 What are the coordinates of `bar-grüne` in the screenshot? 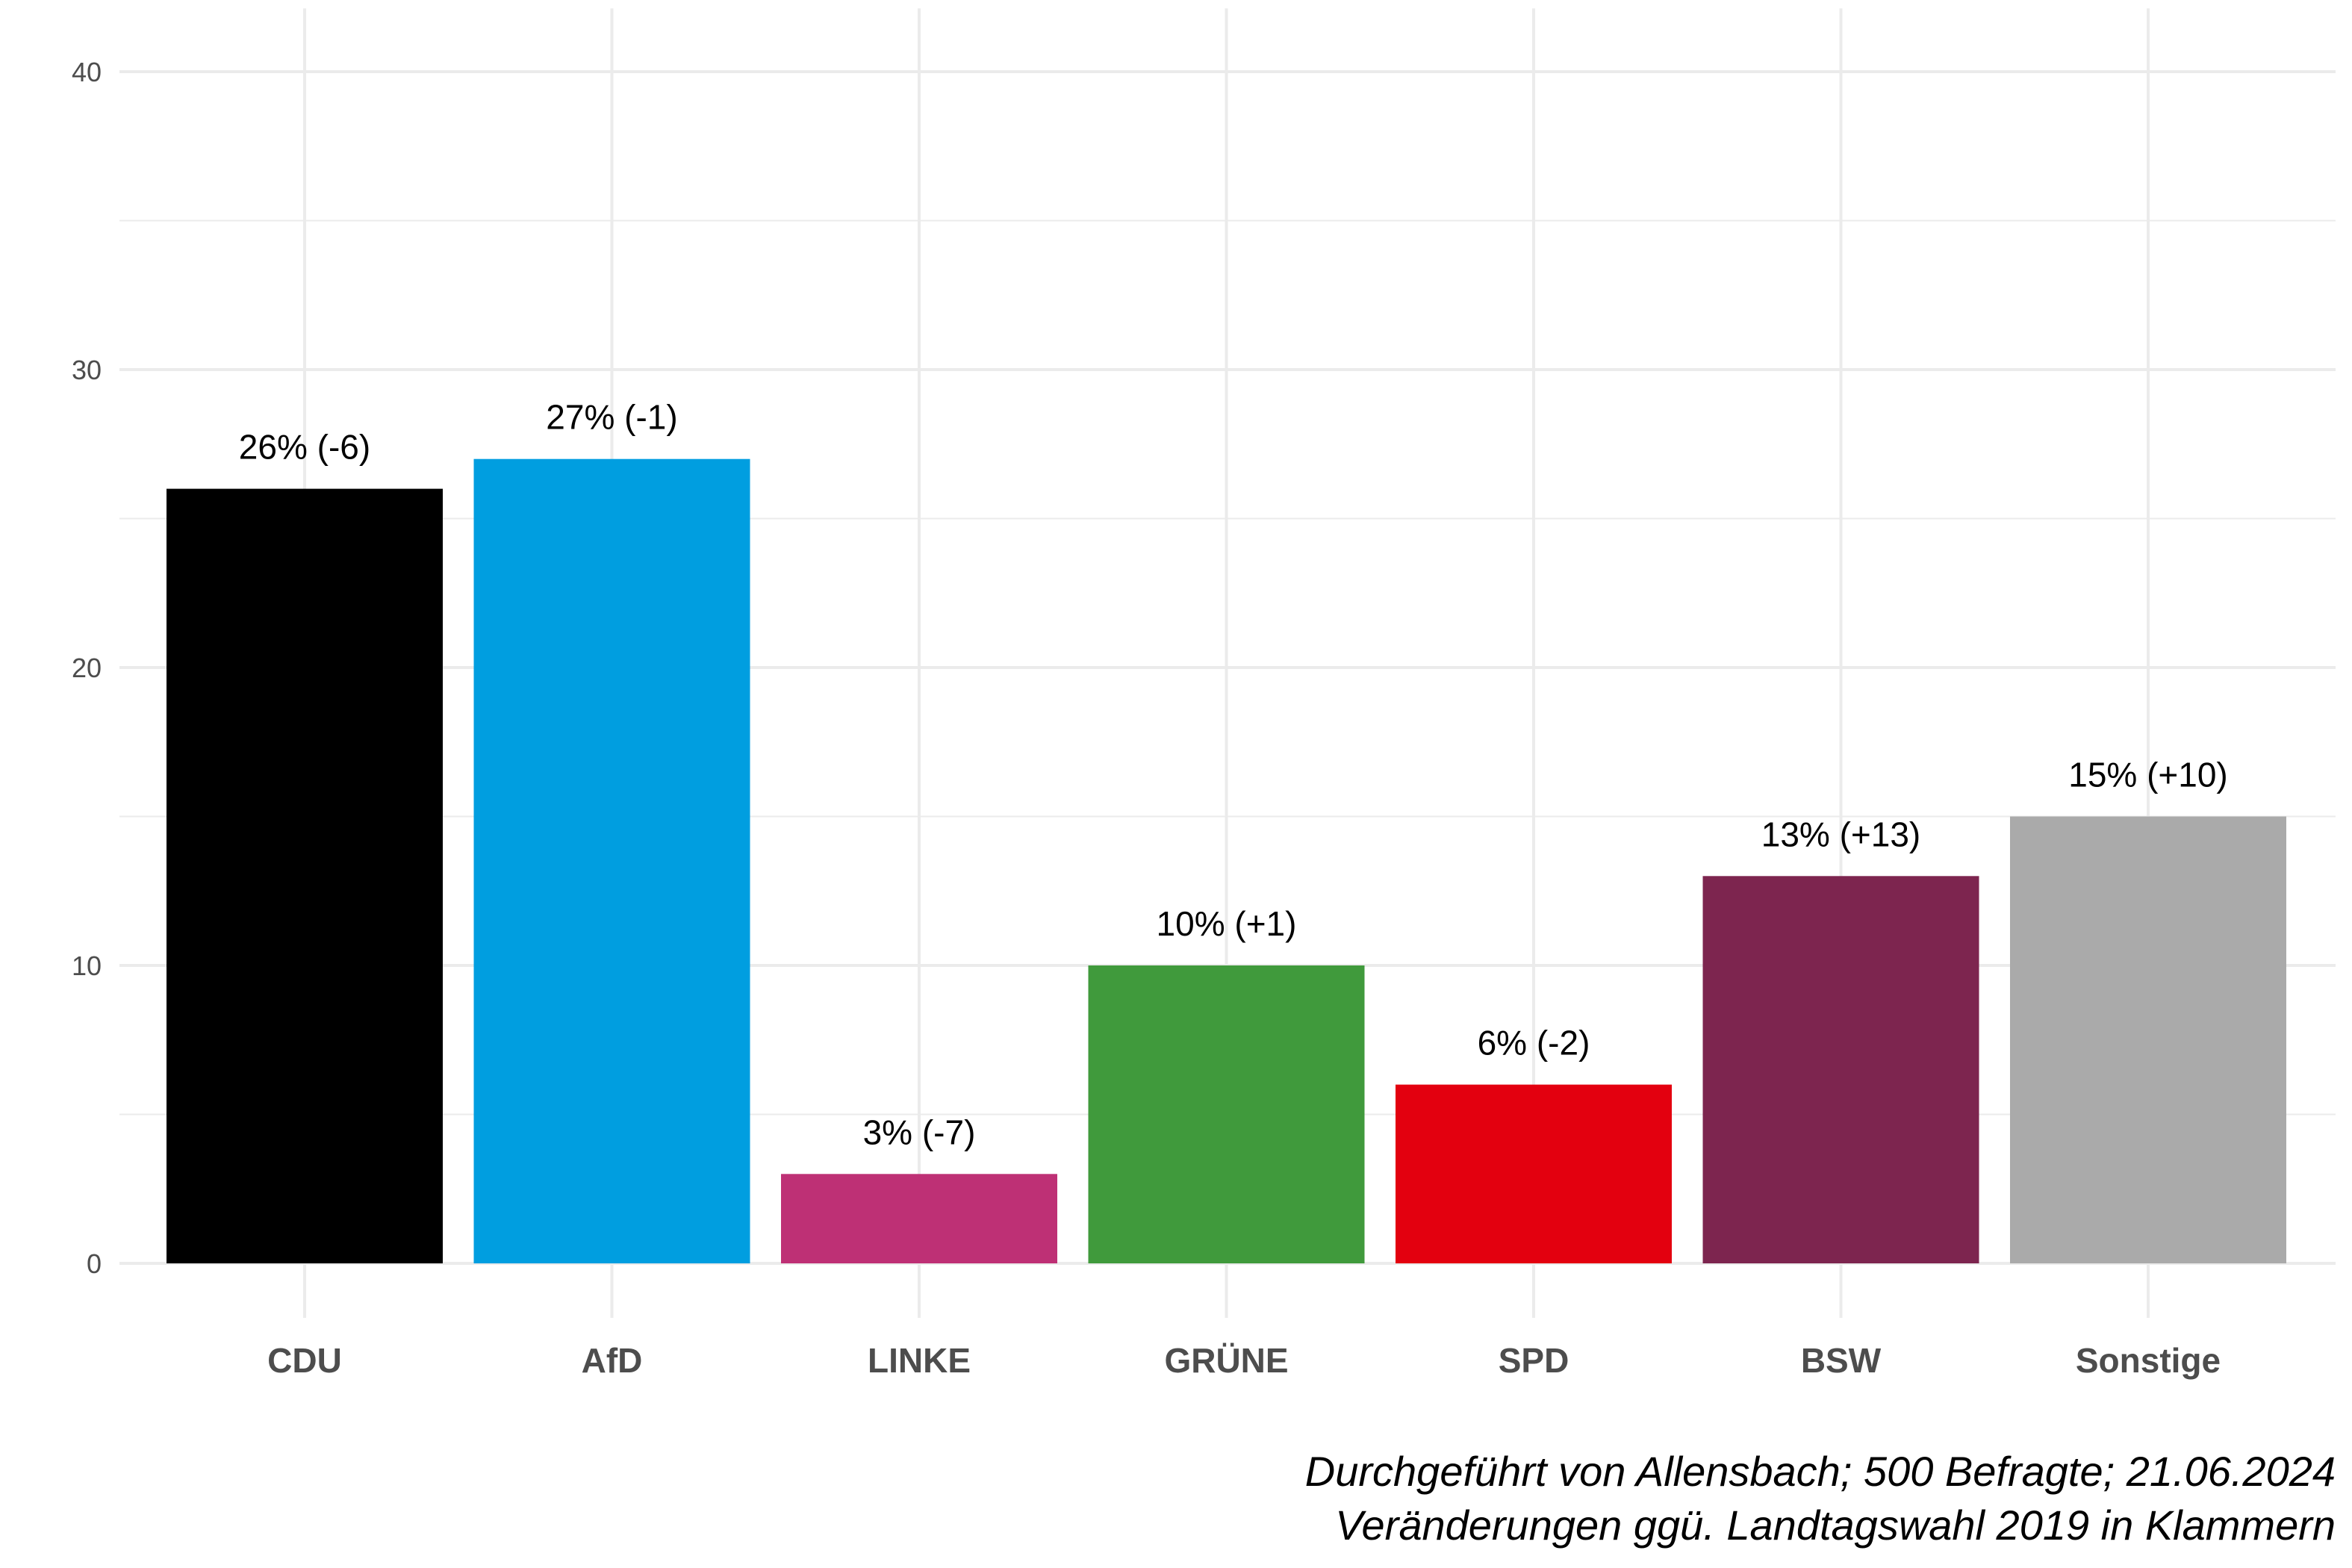 It's located at (1226, 1114).